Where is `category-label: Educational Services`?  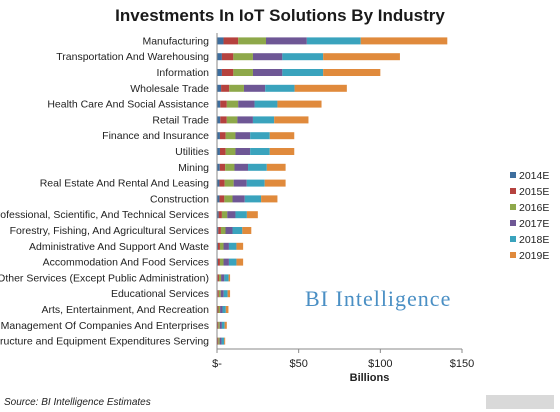
category-label: Educational Services is located at coordinates (160, 294).